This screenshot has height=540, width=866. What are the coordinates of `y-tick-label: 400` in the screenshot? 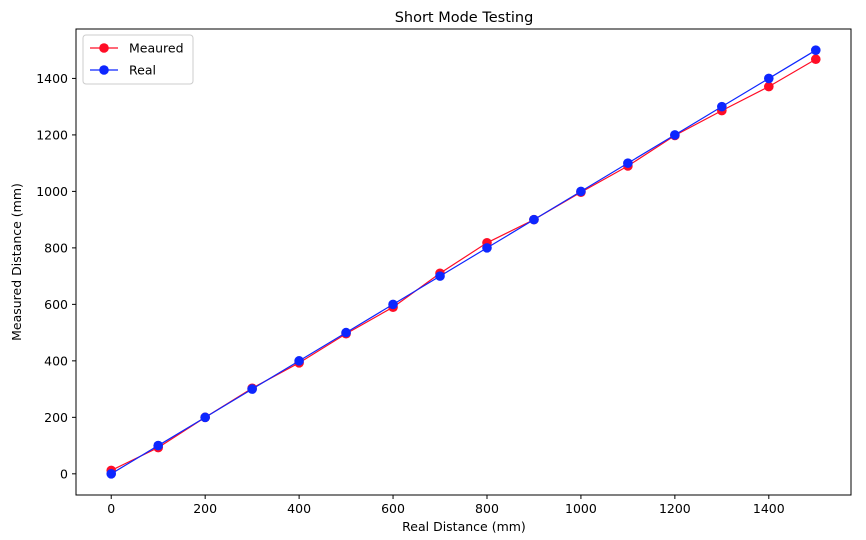 It's located at (56, 360).